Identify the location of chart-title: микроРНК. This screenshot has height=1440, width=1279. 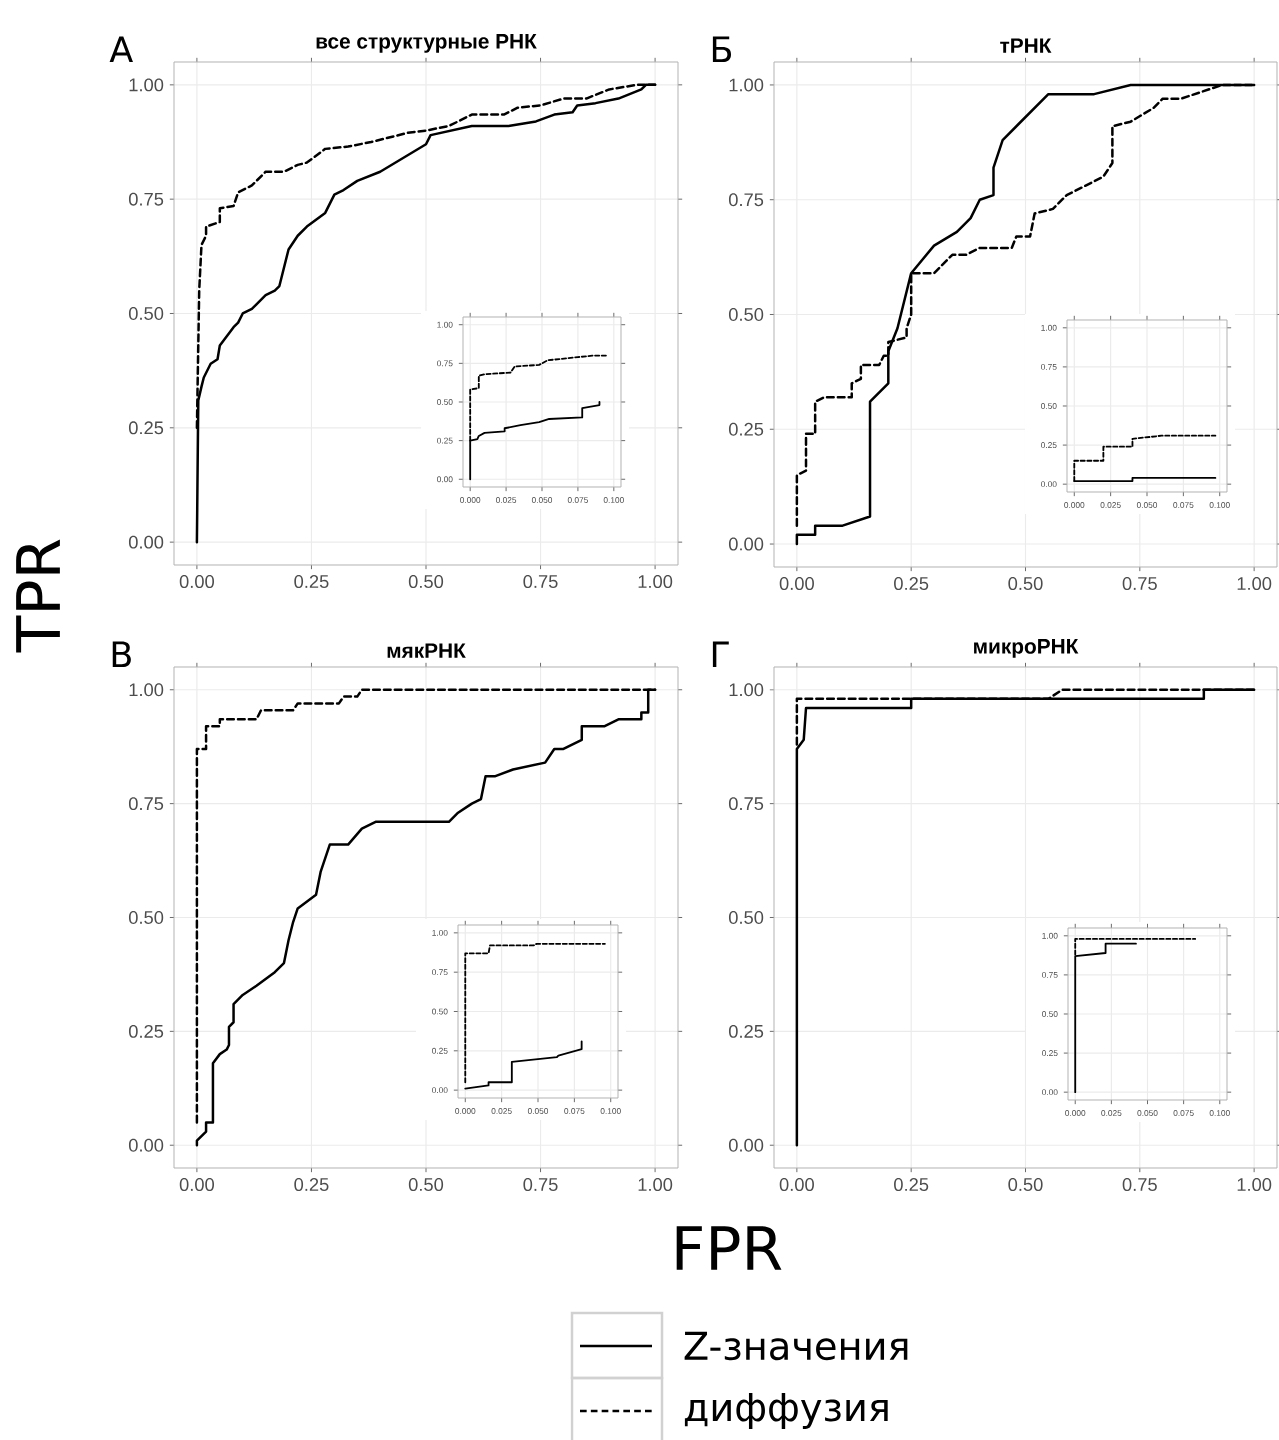
(1026, 648).